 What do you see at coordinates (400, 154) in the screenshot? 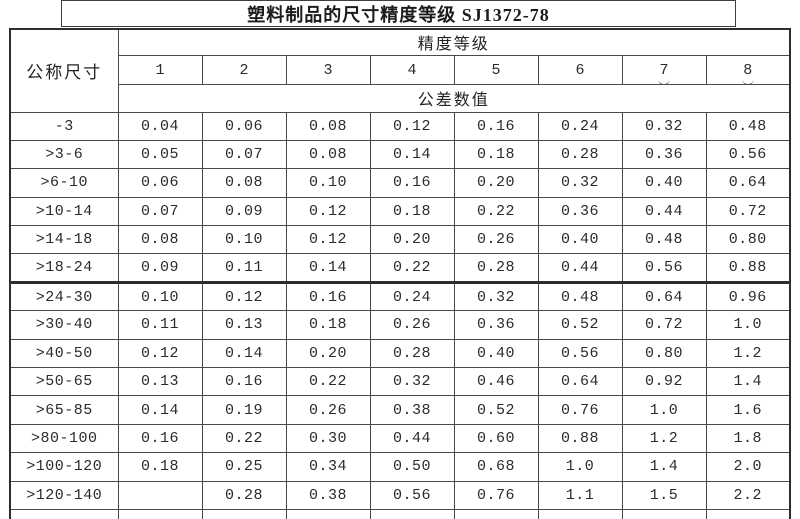
I see `table-row: >3-6 0.05 0.07 0.08 0.14 0.18 0.28 0.36 0.56` at bounding box center [400, 154].